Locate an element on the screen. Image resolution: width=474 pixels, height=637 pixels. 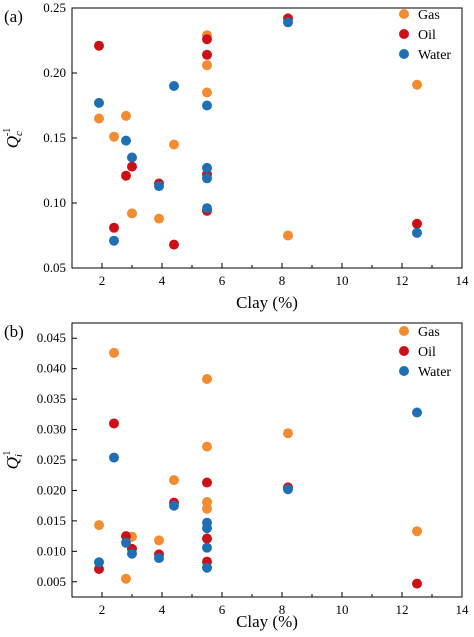
y-axis-label: Qc-1 is located at coordinates (13, 138).